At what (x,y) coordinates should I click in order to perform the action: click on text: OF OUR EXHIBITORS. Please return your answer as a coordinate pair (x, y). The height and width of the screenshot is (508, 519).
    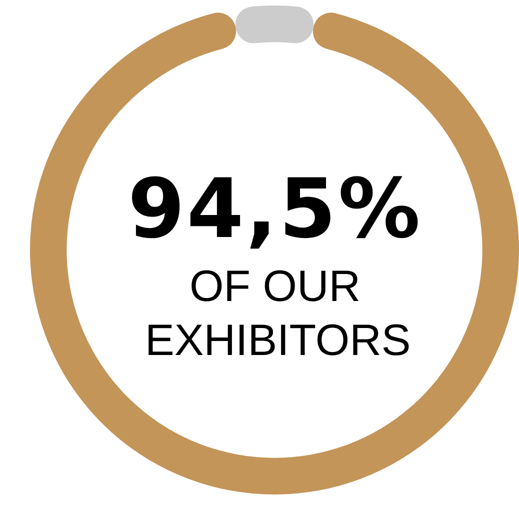
    Looking at the image, I should click on (278, 314).